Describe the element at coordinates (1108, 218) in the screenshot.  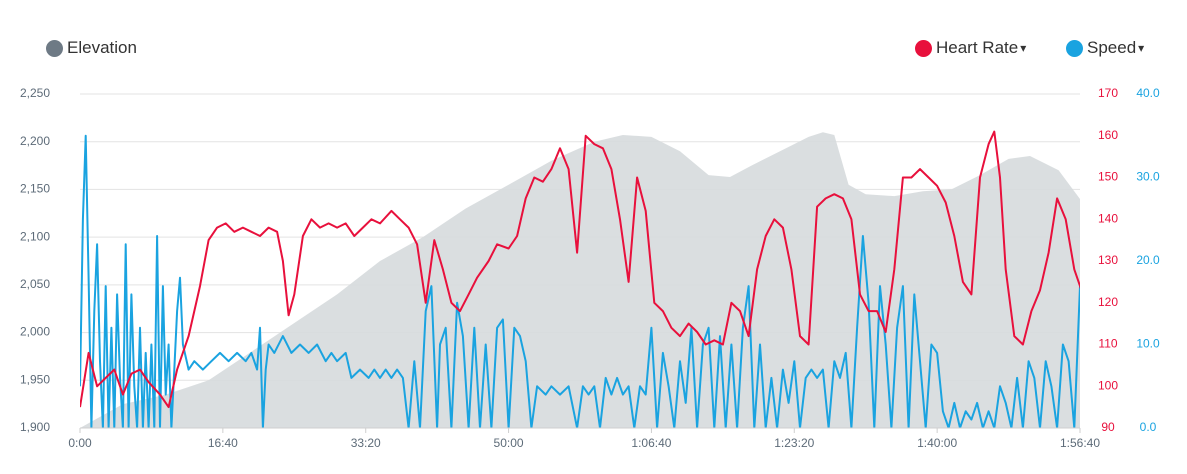
I see `heart-rate-tick-label: 140` at that location.